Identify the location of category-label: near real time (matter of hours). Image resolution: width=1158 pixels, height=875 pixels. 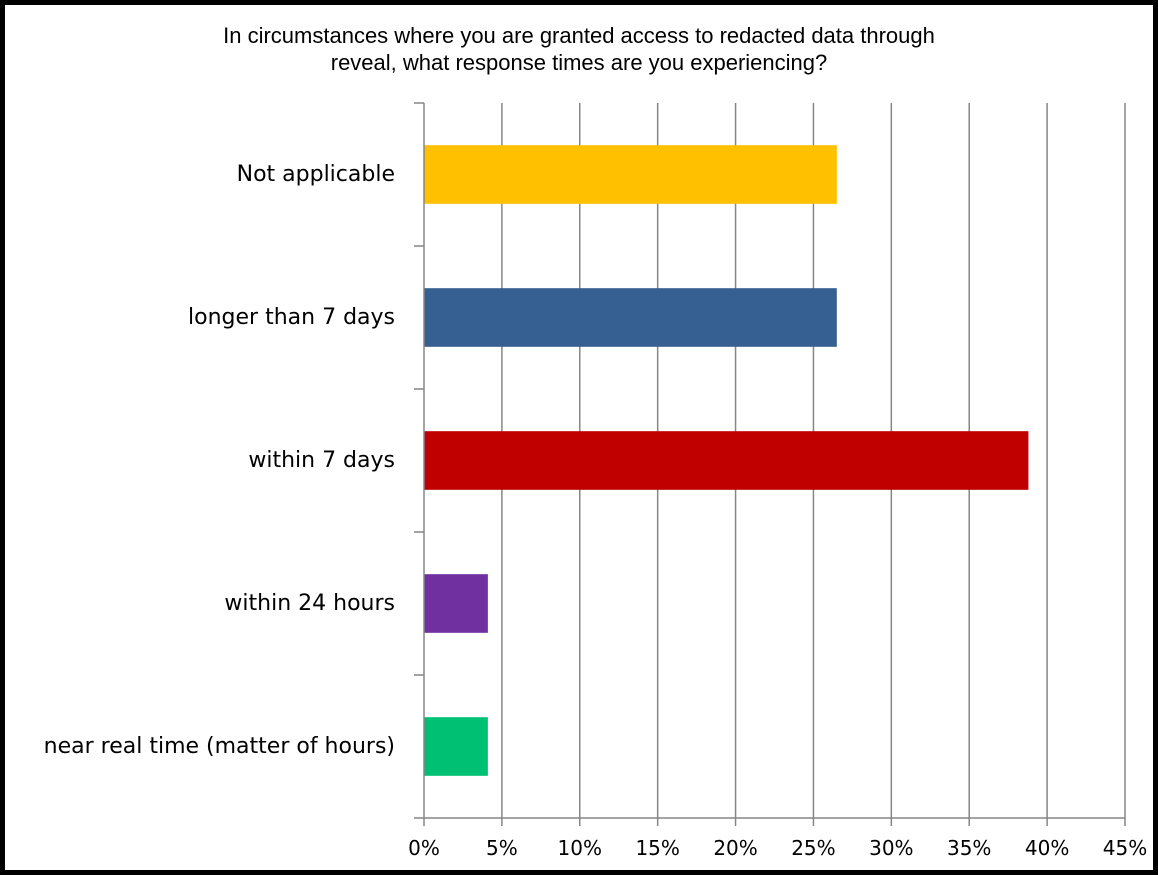
(219, 746).